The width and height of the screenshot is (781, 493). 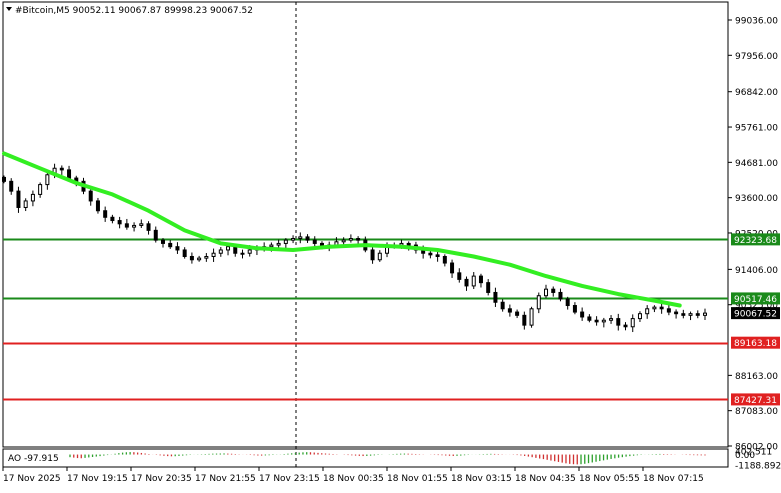 What do you see at coordinates (161, 479) in the screenshot?
I see `x-tick-label: 17 Nov 20:35` at bounding box center [161, 479].